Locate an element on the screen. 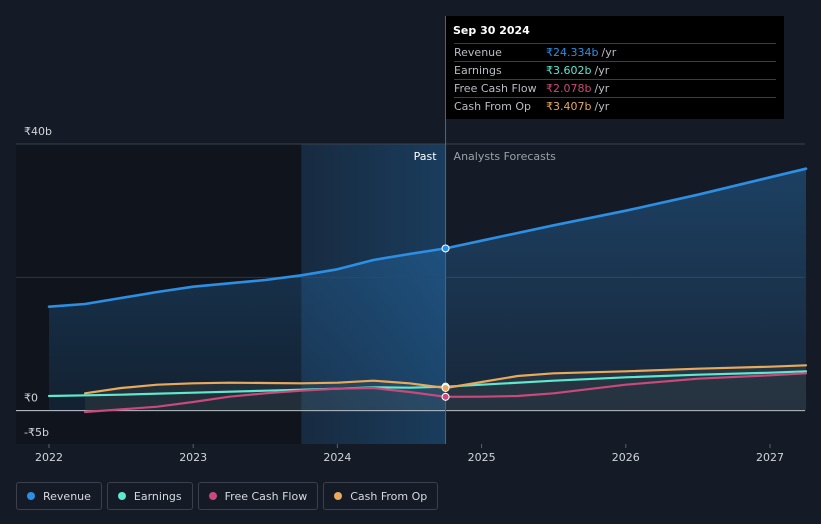 This screenshot has height=524, width=821. tooltip-label: Revenue is located at coordinates (478, 52).